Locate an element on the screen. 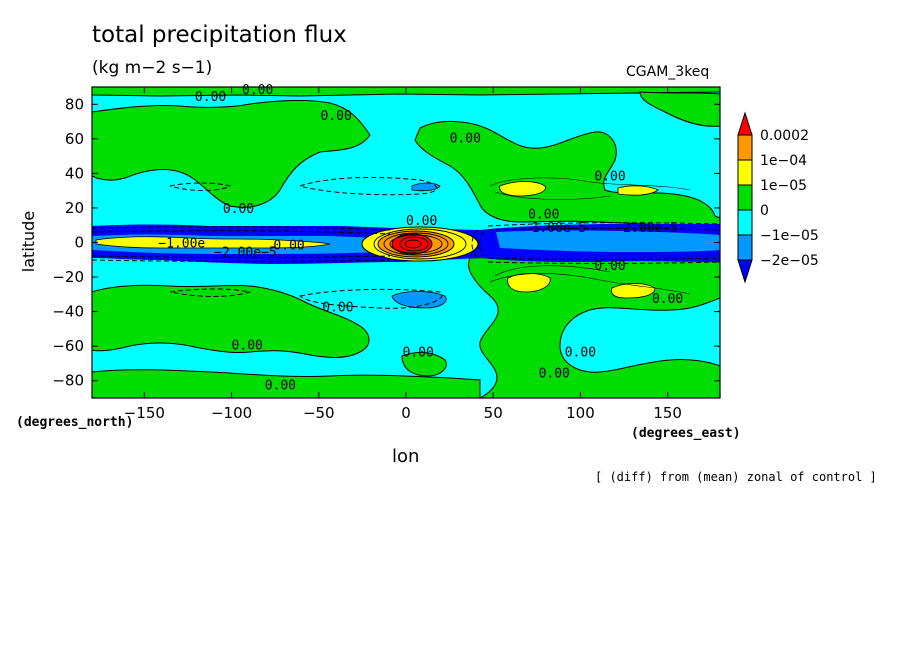  yellow-regions is located at coordinates (579, 240).